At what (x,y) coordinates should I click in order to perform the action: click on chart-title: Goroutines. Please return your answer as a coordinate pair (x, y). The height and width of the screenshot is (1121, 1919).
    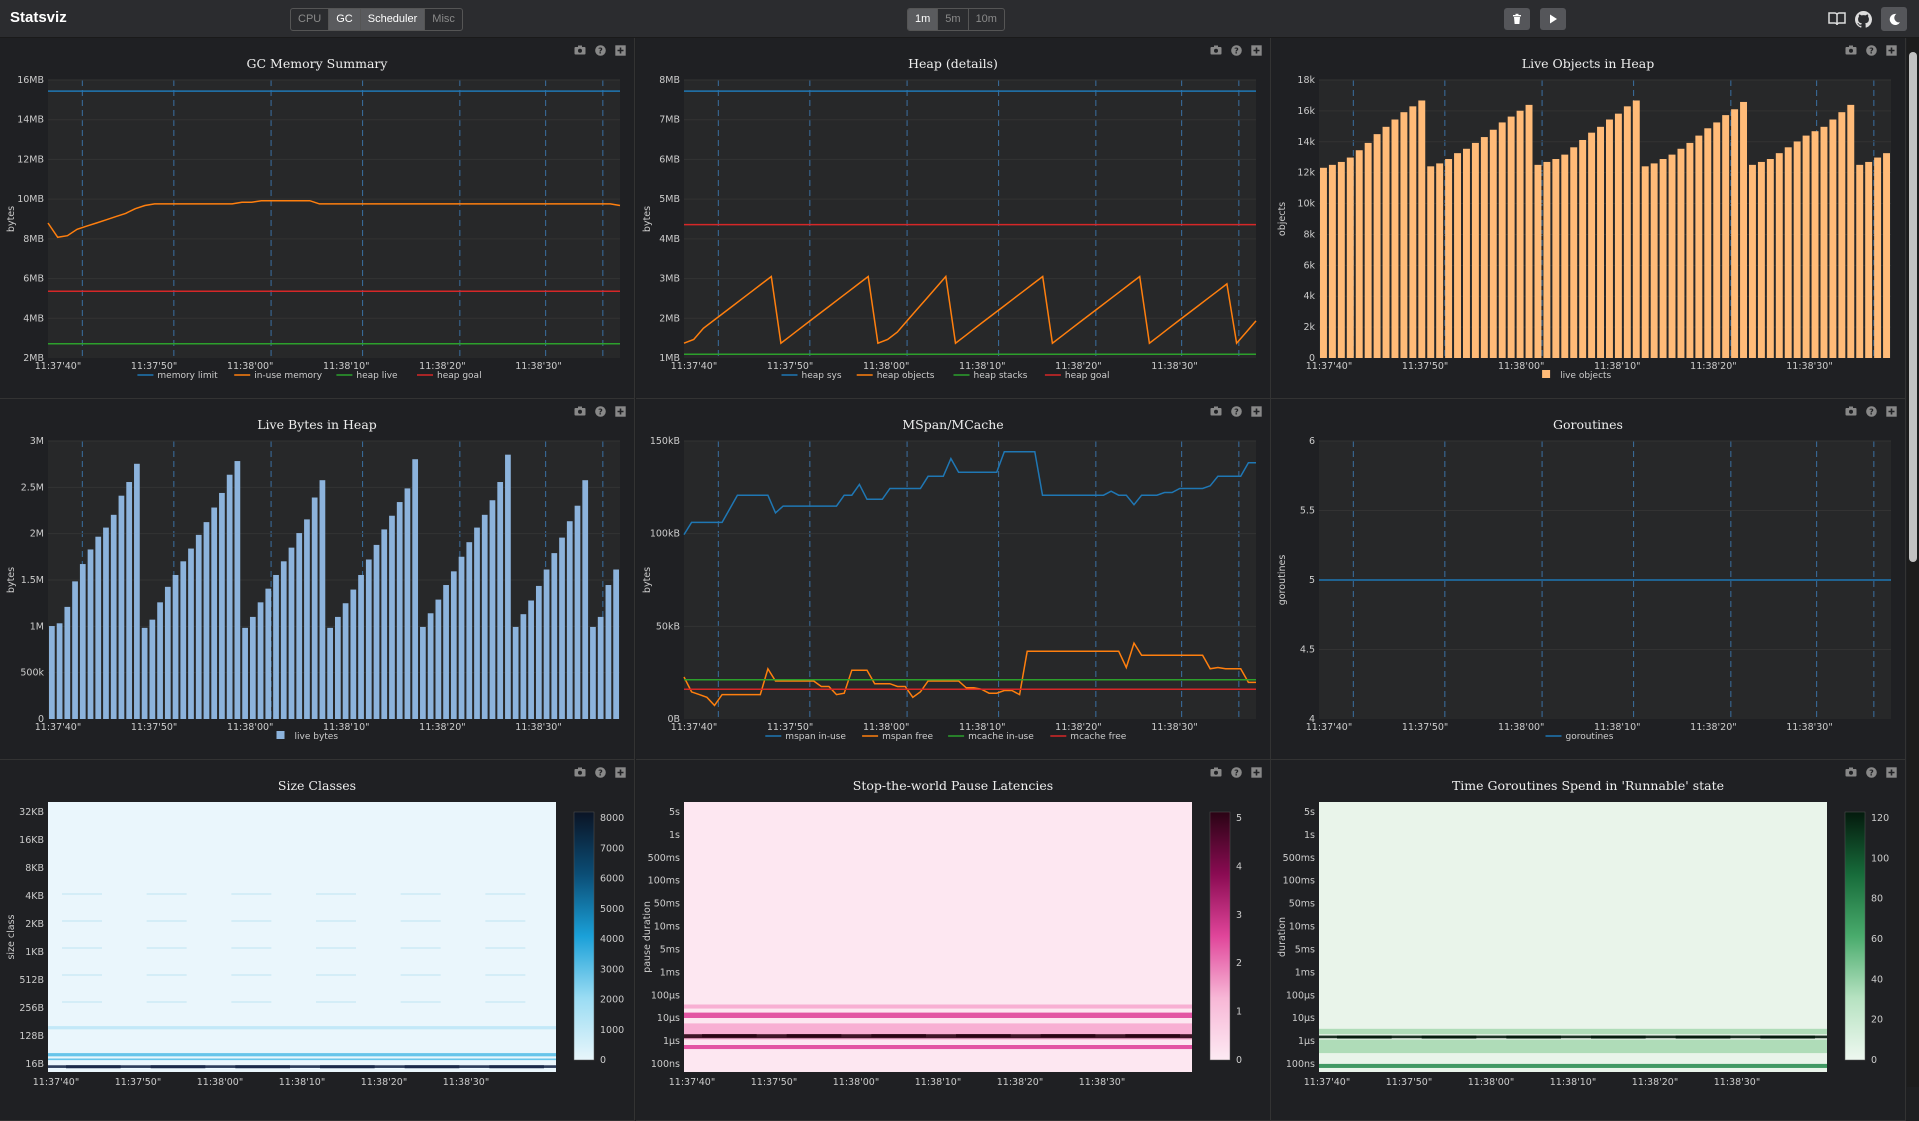
    Looking at the image, I should click on (1588, 424).